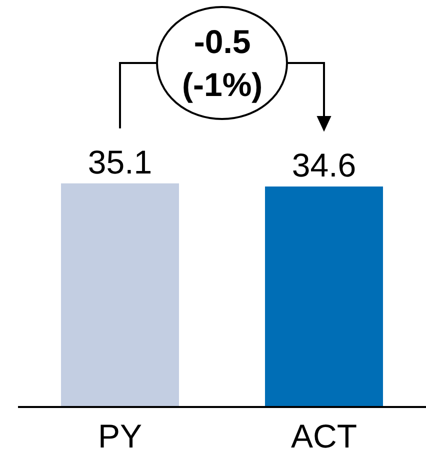 This screenshot has height=456, width=426. What do you see at coordinates (324, 436) in the screenshot?
I see `x-tick-label: ACT` at bounding box center [324, 436].